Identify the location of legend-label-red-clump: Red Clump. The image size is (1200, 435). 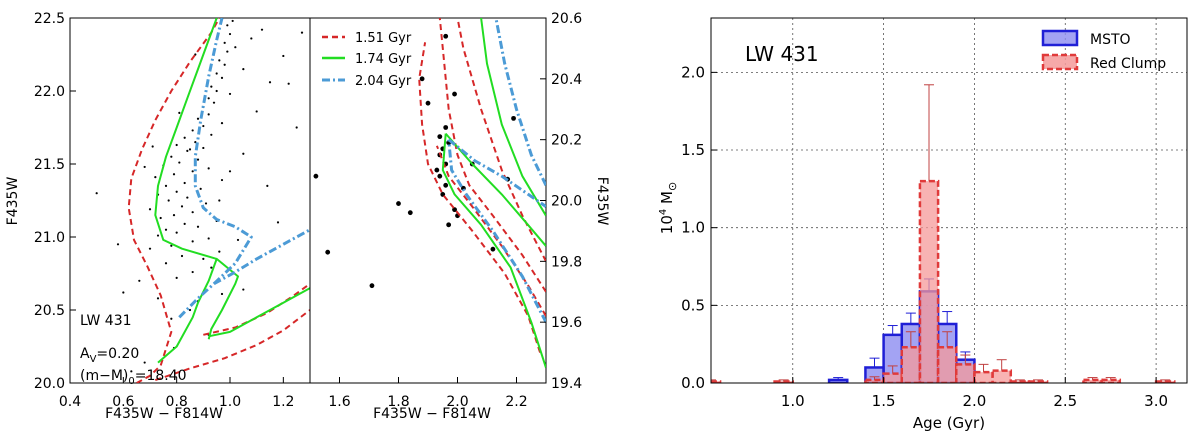
(1128, 64).